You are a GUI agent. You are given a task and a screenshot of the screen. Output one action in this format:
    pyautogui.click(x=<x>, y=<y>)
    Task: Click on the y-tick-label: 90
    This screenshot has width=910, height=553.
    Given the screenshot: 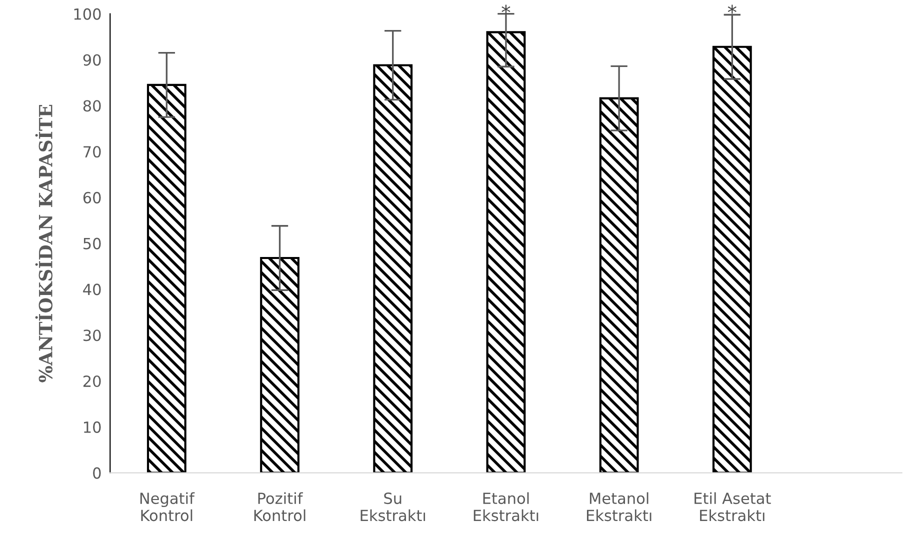 What is the action you would take?
    pyautogui.click(x=92, y=60)
    